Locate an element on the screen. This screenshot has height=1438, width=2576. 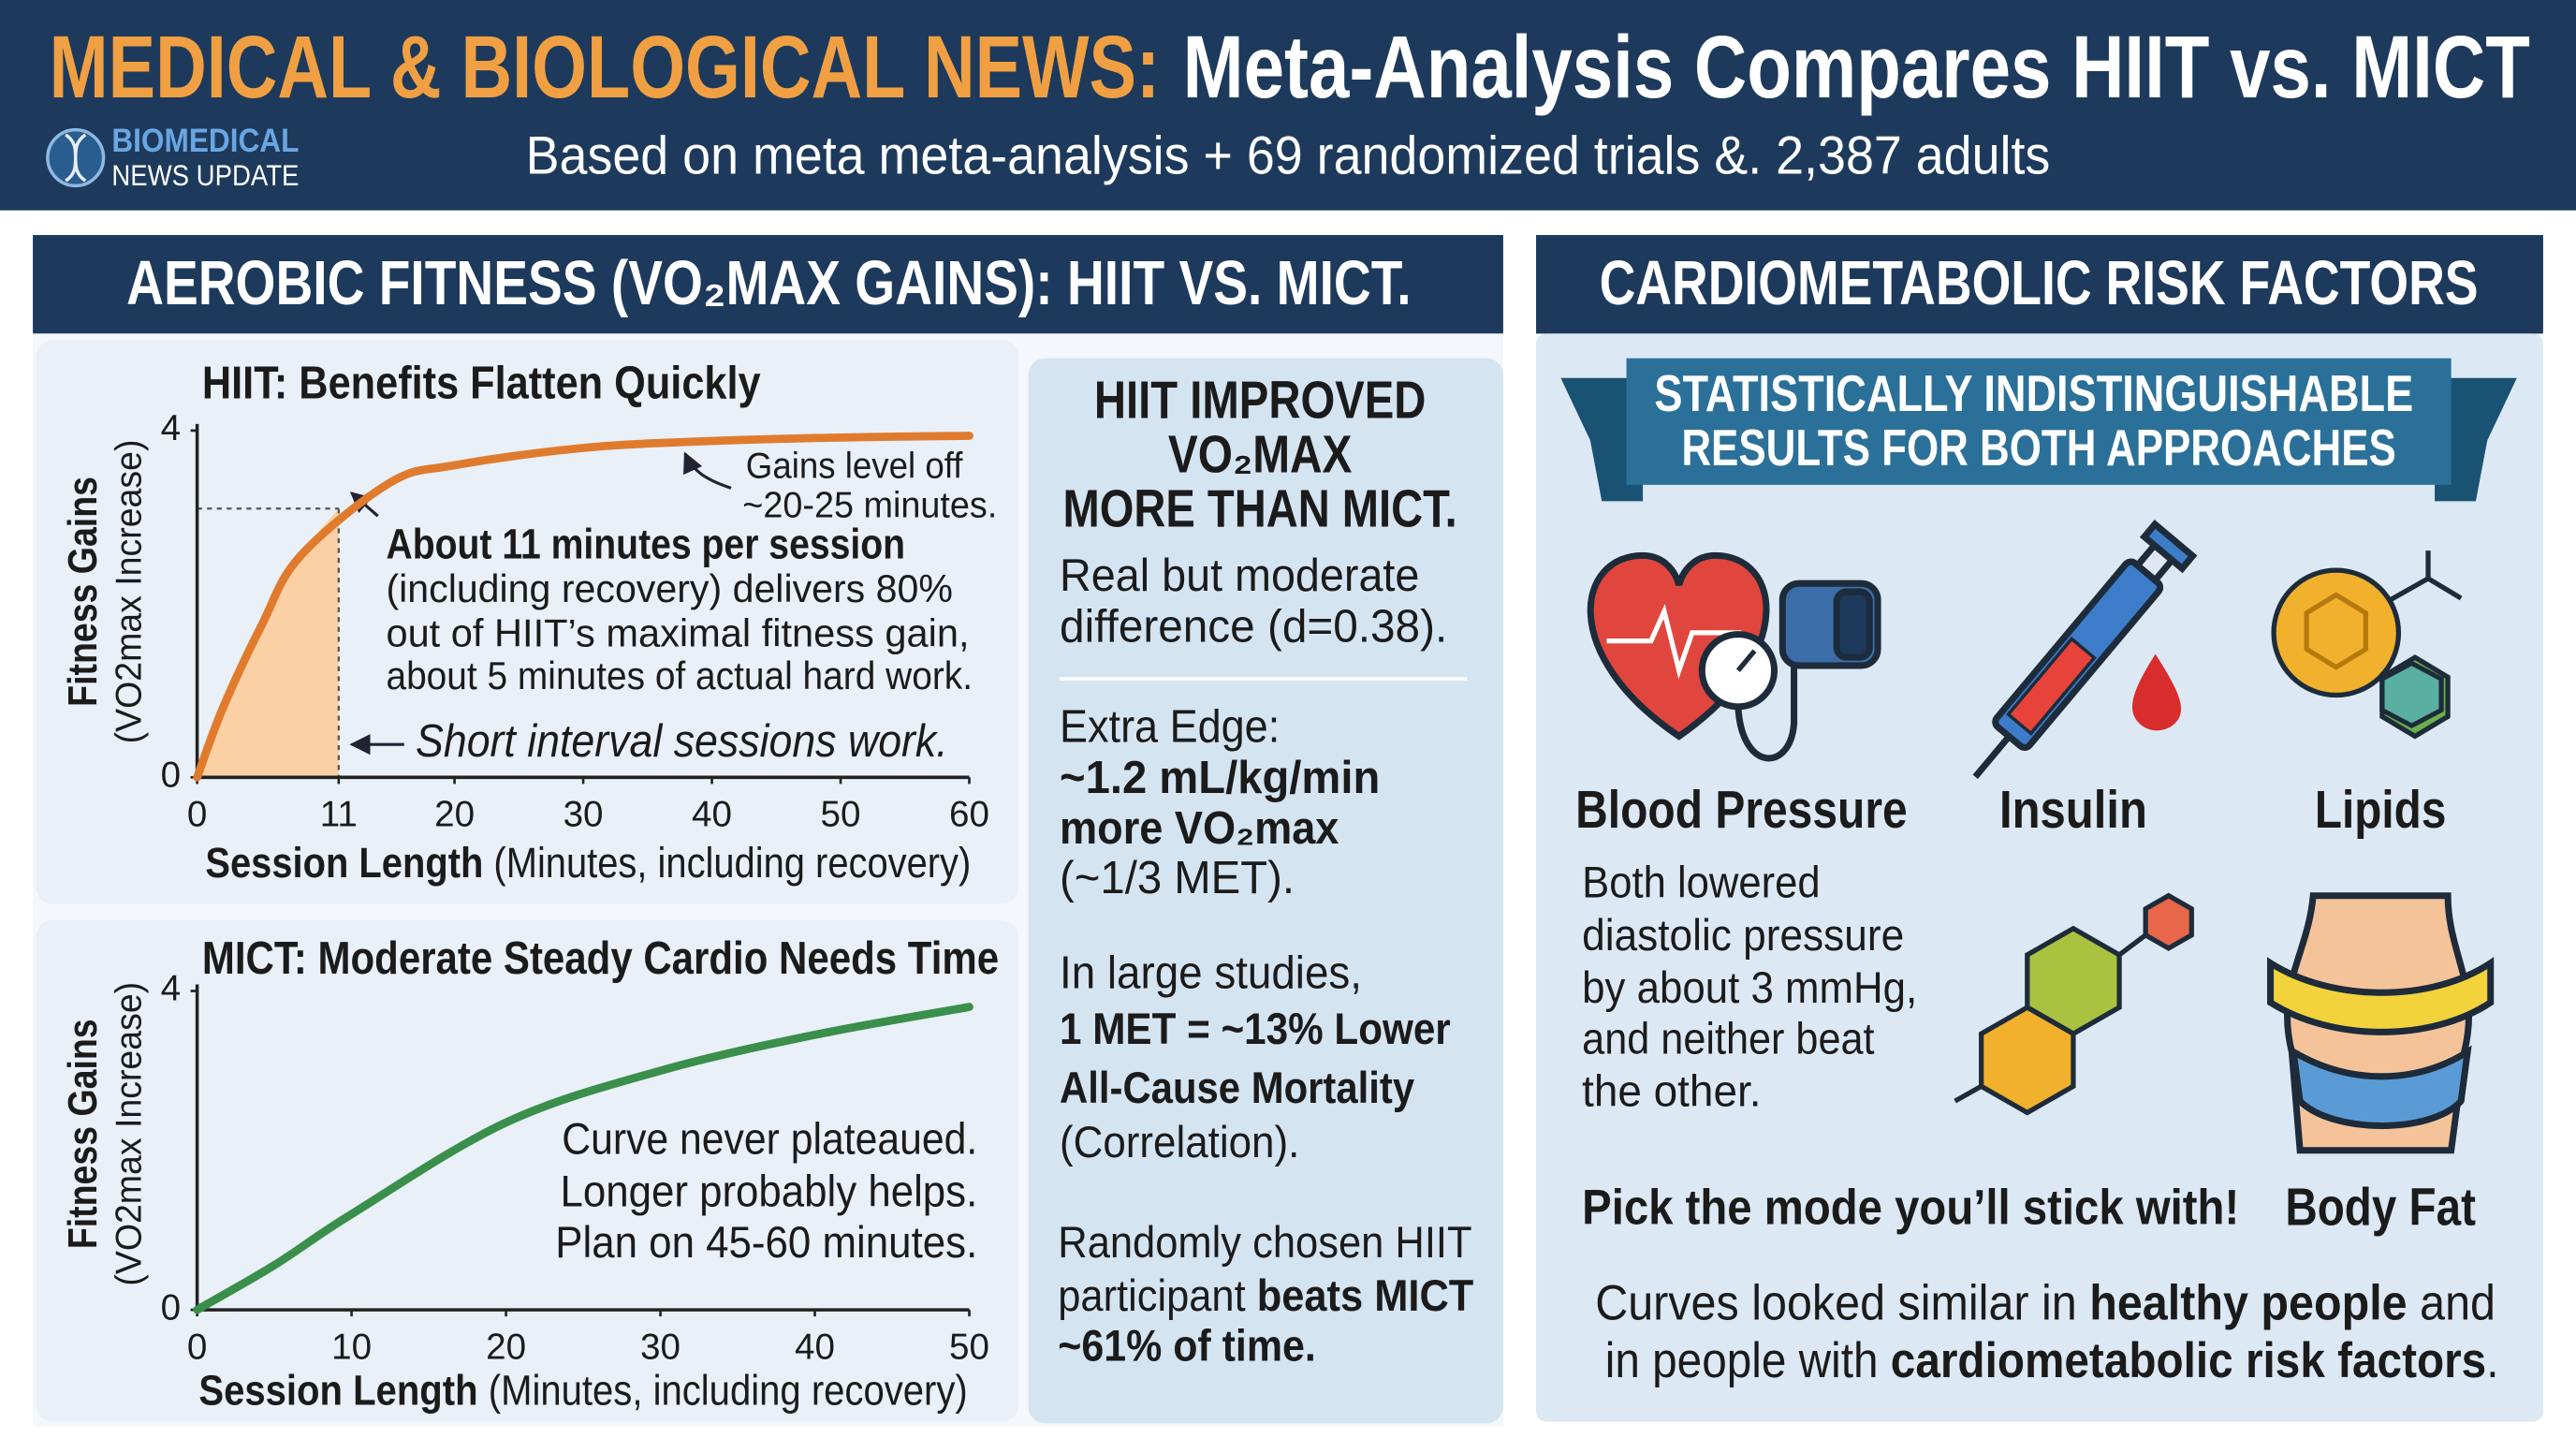
insulin-icon is located at coordinates (2085, 649).